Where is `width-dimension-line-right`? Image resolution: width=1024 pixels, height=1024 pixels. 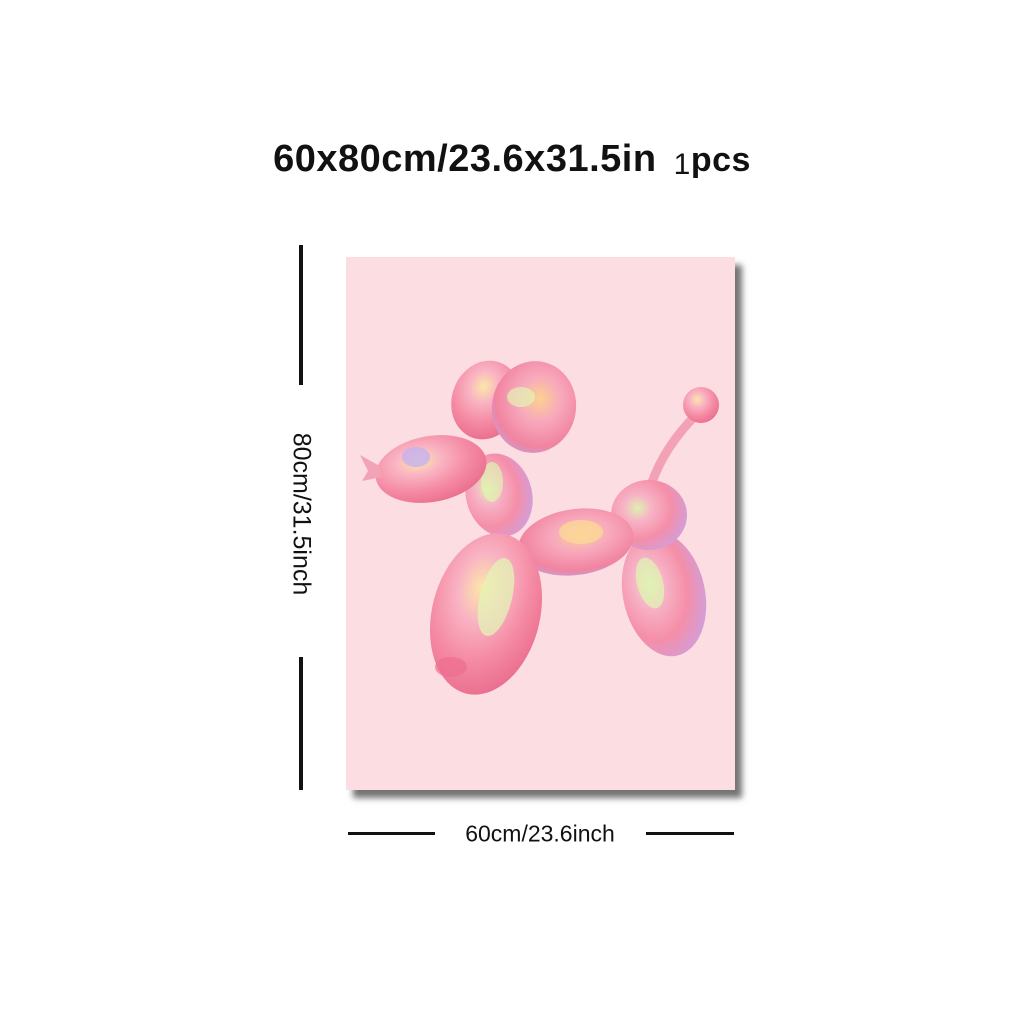
width-dimension-line-right is located at coordinates (690, 833).